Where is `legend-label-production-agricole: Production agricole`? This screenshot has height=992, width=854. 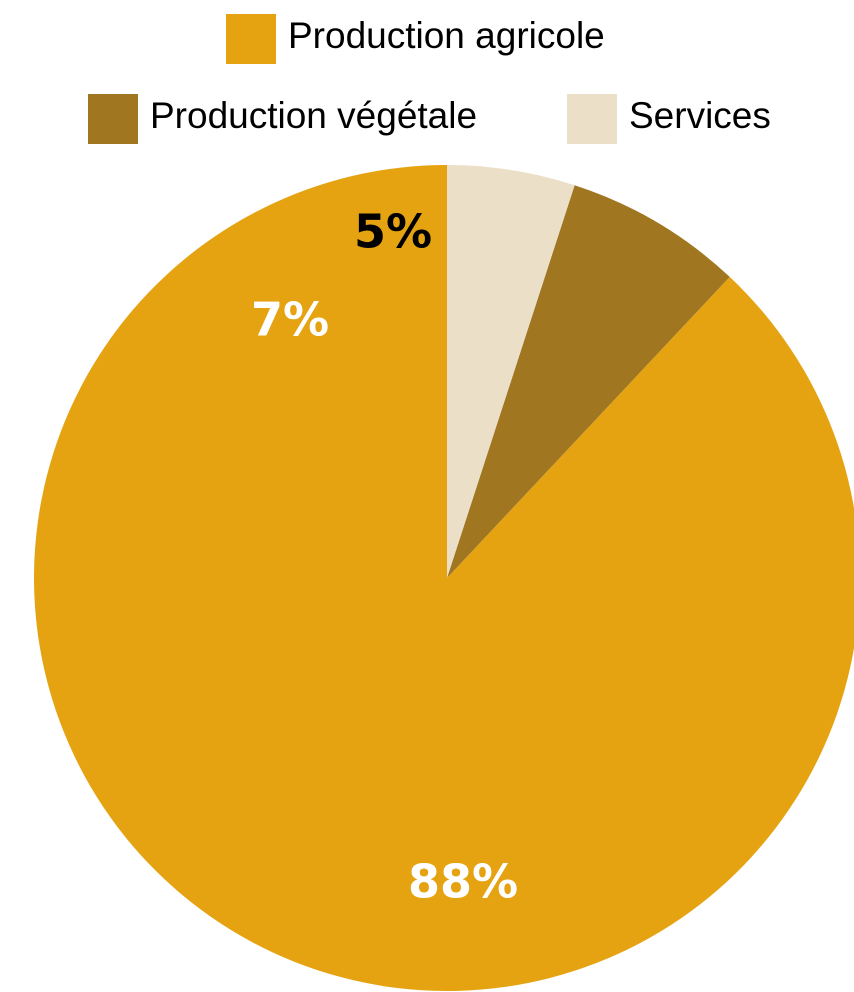
legend-label-production-agricole: Production agricole is located at coordinates (446, 35).